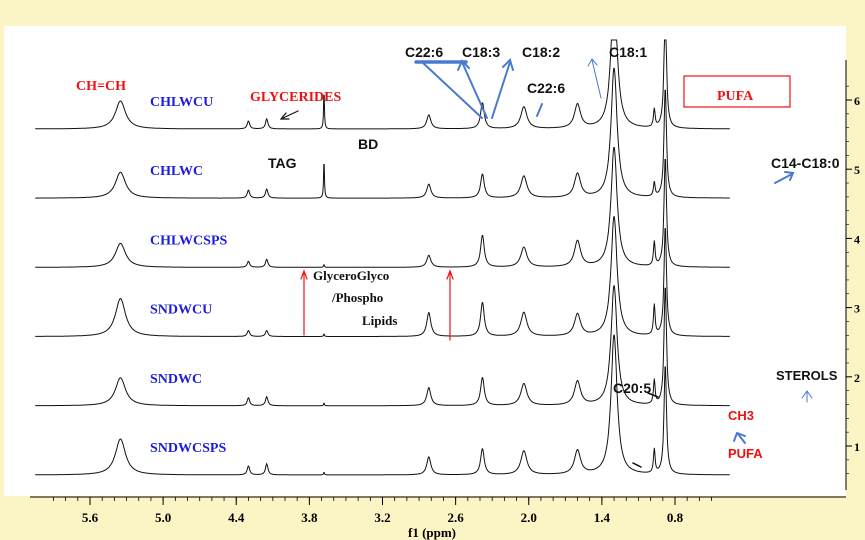 The image size is (865, 540). I want to click on arrow-glycerides-head, so click(284, 116).